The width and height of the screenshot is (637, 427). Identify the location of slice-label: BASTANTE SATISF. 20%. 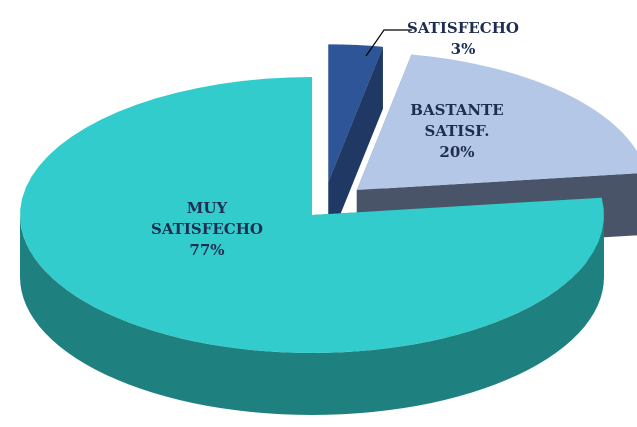
(457, 131).